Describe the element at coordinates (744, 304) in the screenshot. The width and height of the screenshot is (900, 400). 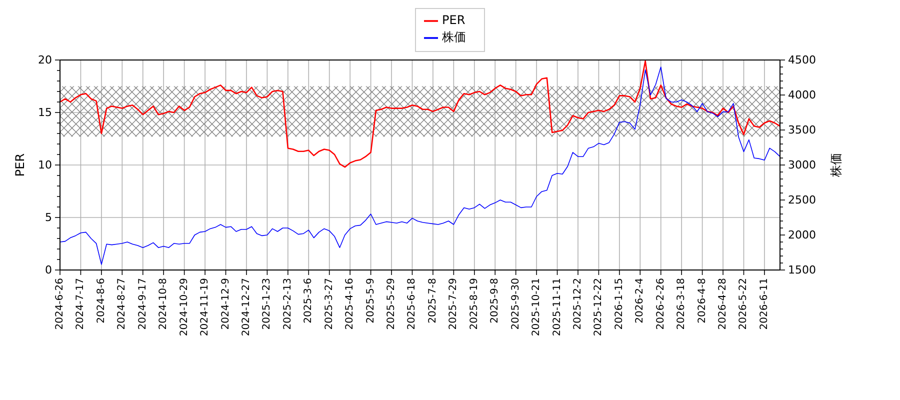
I see `x-tick-label: 2026-5-22` at that location.